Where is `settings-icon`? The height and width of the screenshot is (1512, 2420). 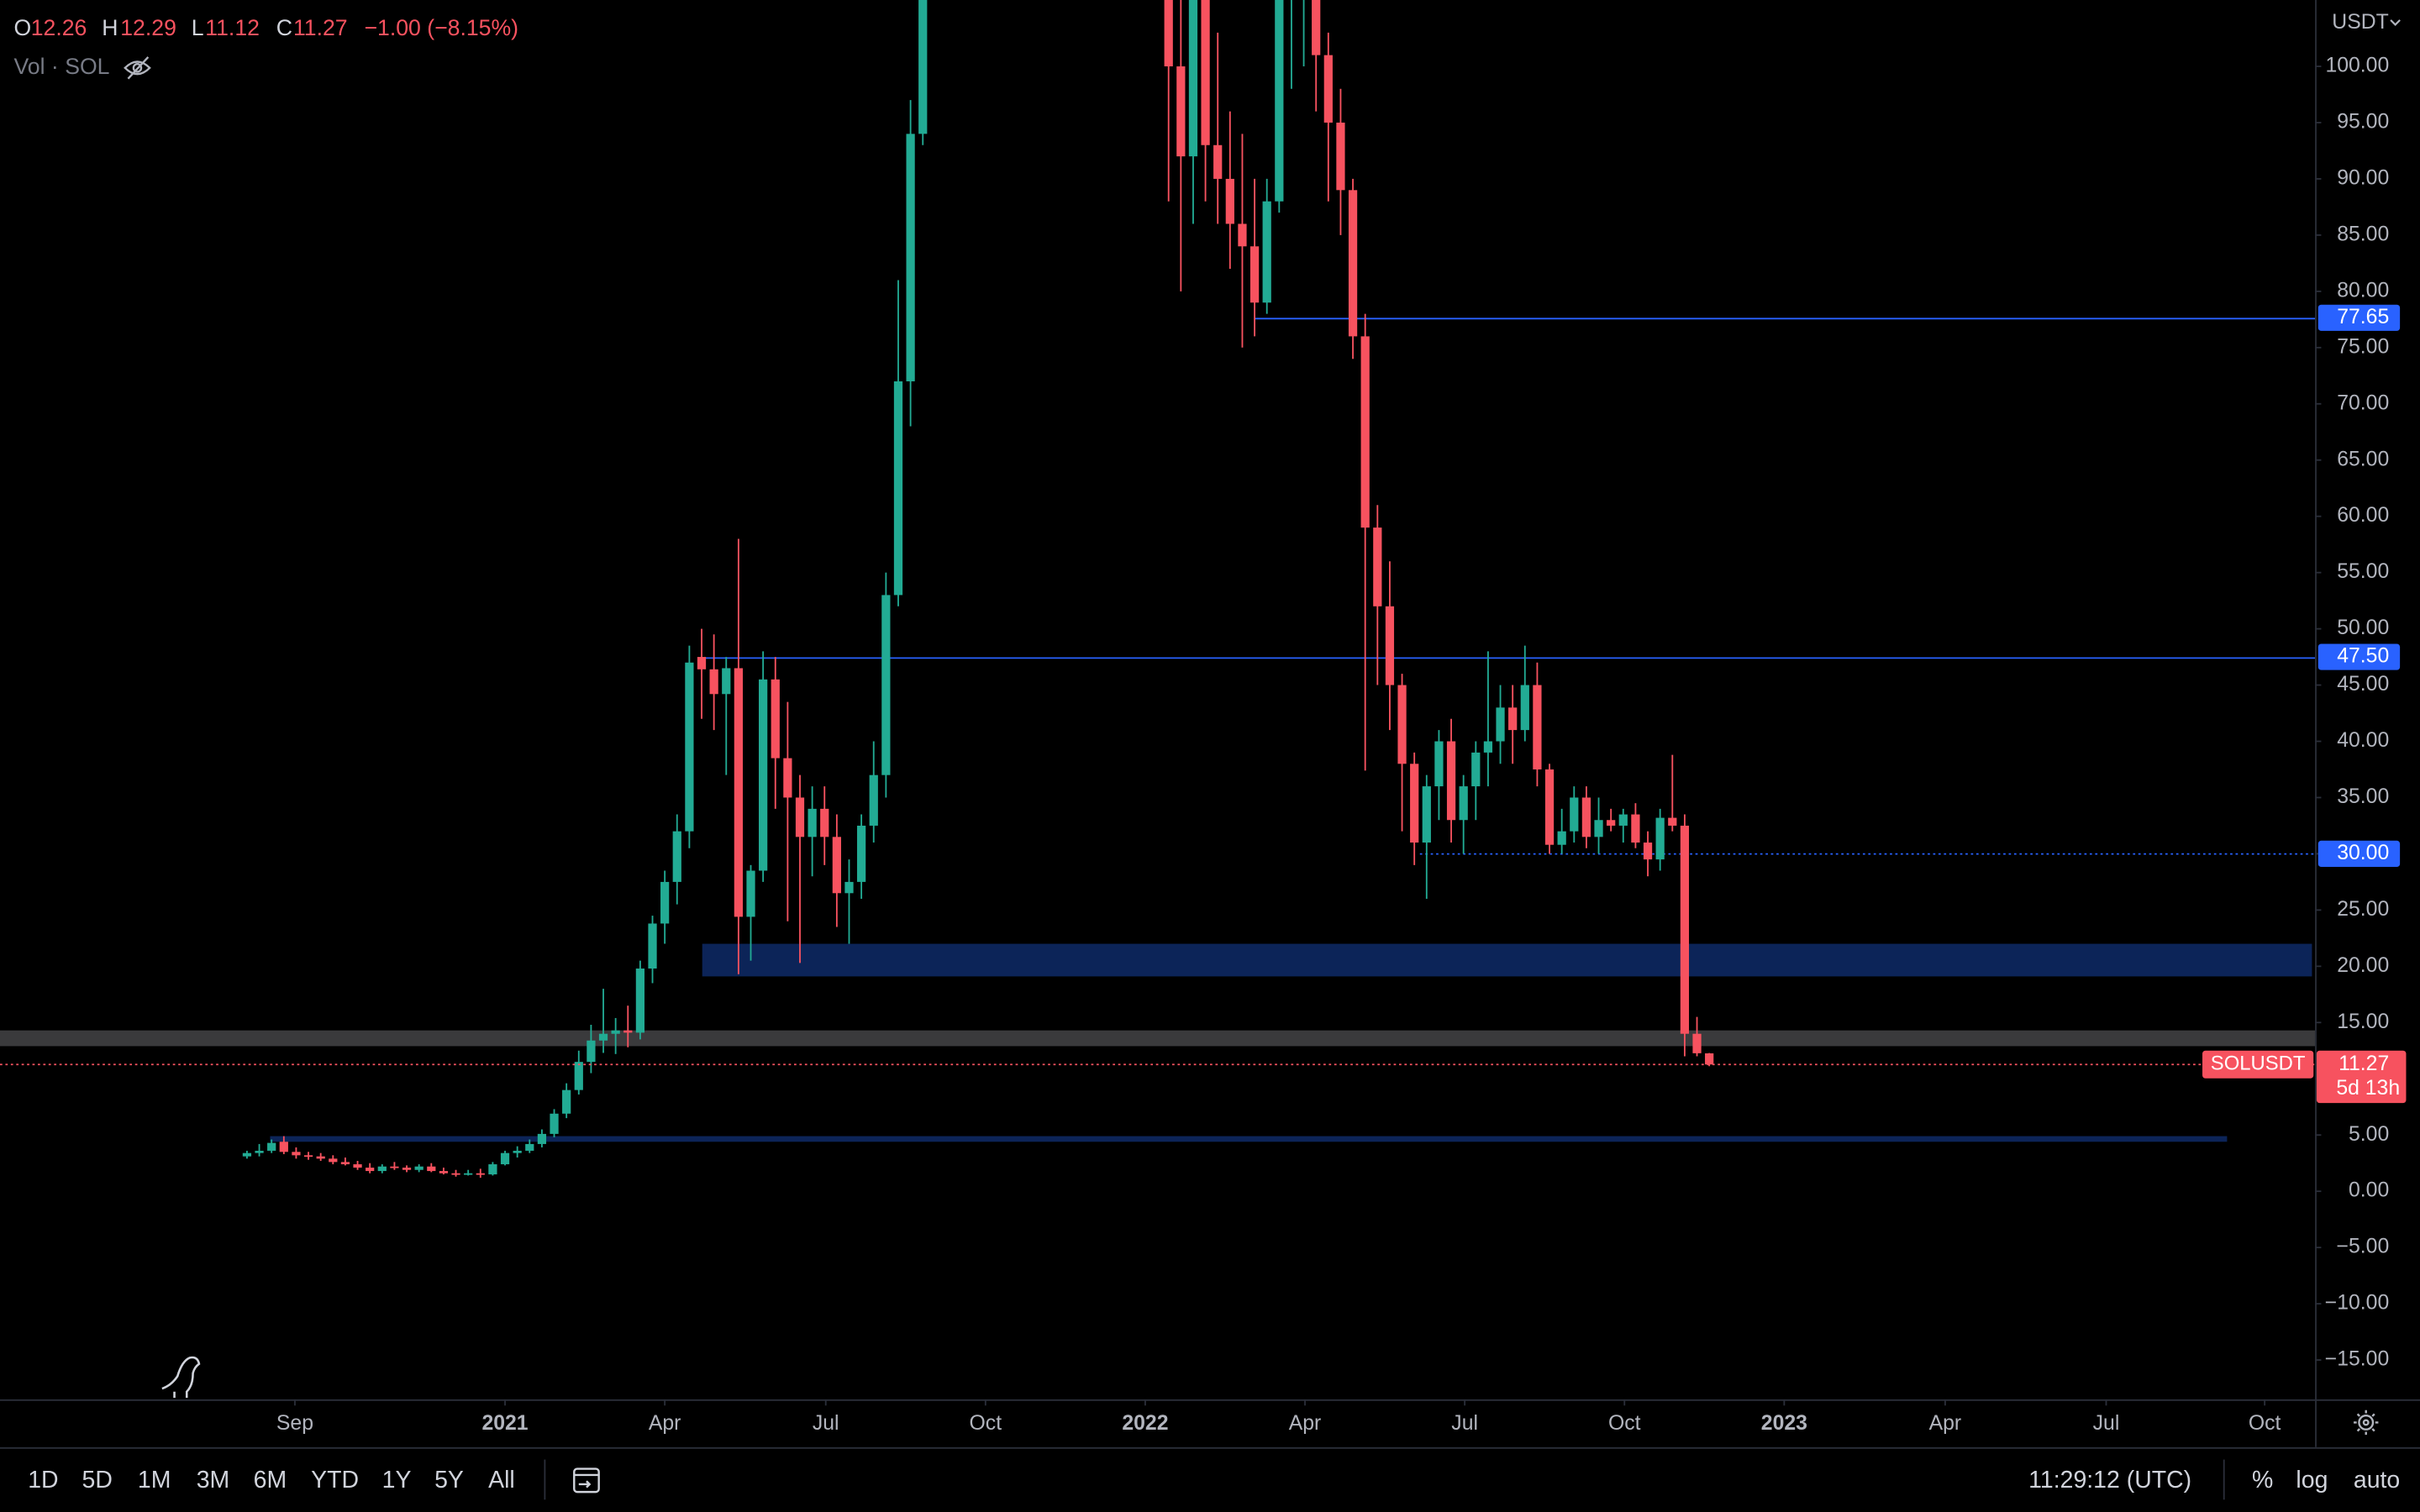
settings-icon is located at coordinates (2366, 1423).